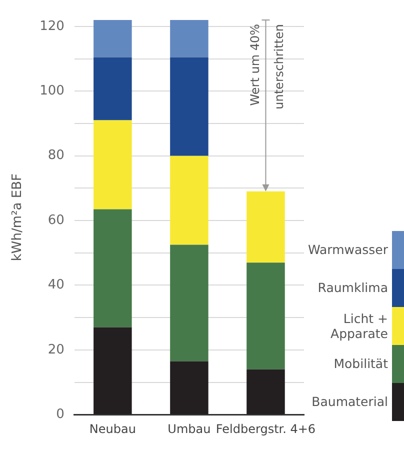 The width and height of the screenshot is (404, 461). Describe the element at coordinates (267, 67) in the screenshot. I see `annotation: Wert um 40% unterschritten` at that location.